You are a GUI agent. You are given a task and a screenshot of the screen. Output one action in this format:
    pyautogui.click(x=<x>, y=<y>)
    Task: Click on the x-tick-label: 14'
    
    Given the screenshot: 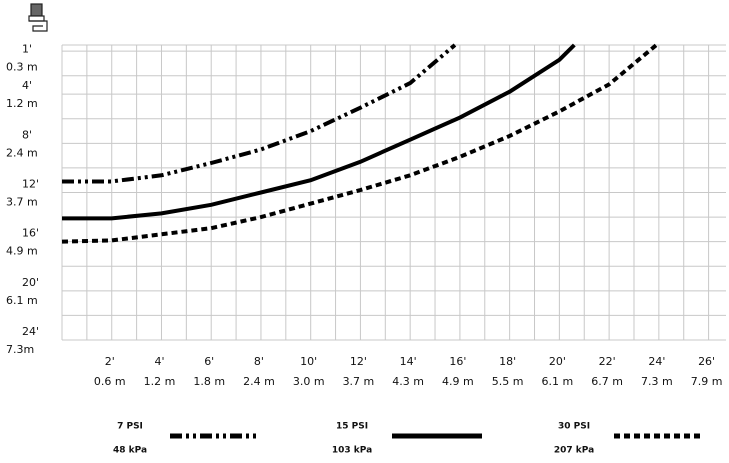 What is the action you would take?
    pyautogui.click(x=408, y=361)
    